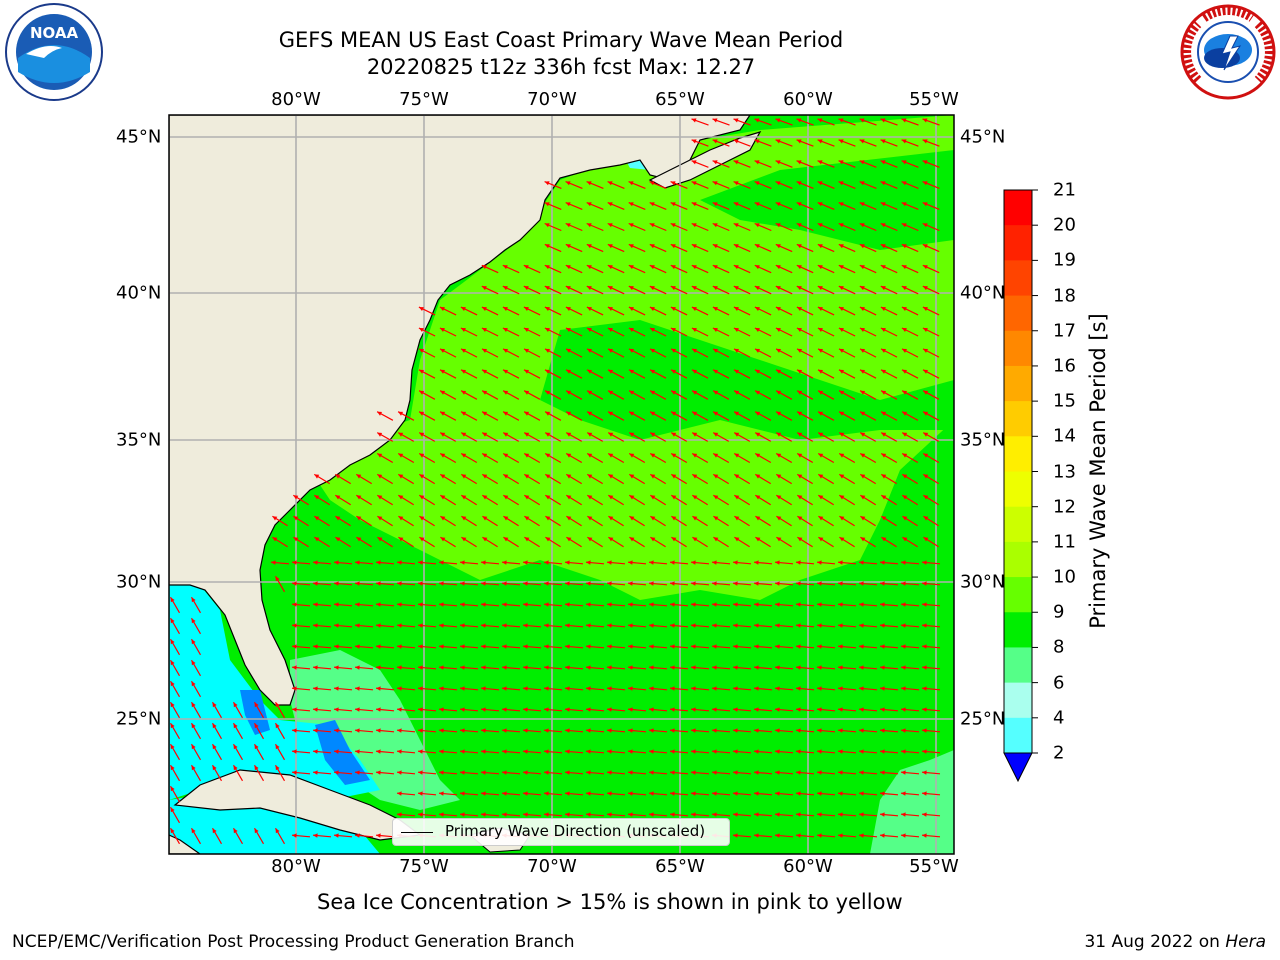  What do you see at coordinates (1018, 767) in the screenshot?
I see `colorbar-under-triangle` at bounding box center [1018, 767].